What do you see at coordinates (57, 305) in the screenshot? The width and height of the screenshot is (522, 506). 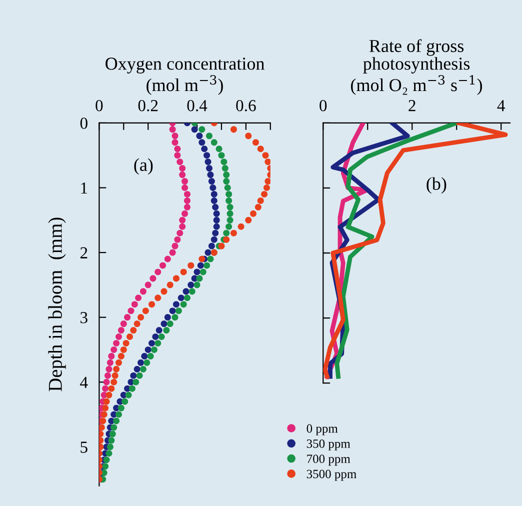 I see `y-axis-title: Depth in bloom (mm)` at bounding box center [57, 305].